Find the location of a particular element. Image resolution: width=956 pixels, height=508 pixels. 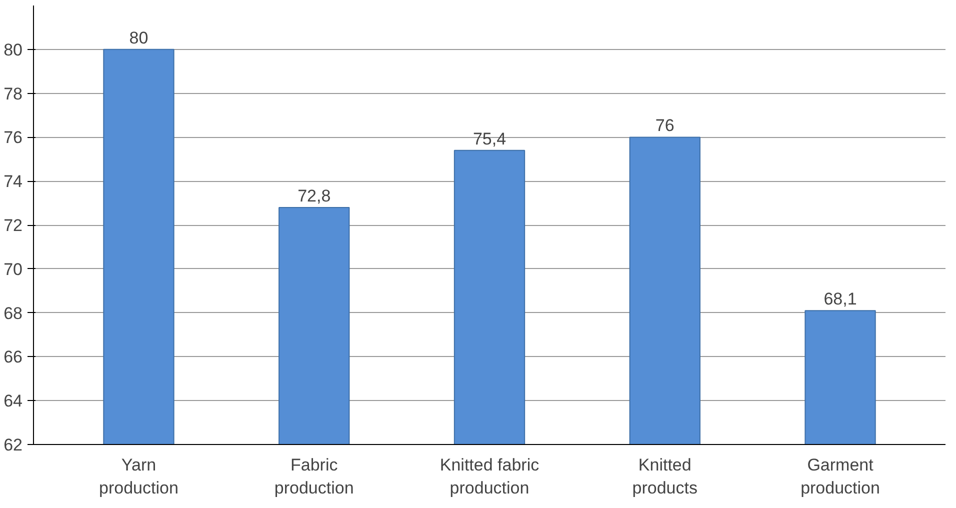

y-tick-label: 72 is located at coordinates (13, 225).